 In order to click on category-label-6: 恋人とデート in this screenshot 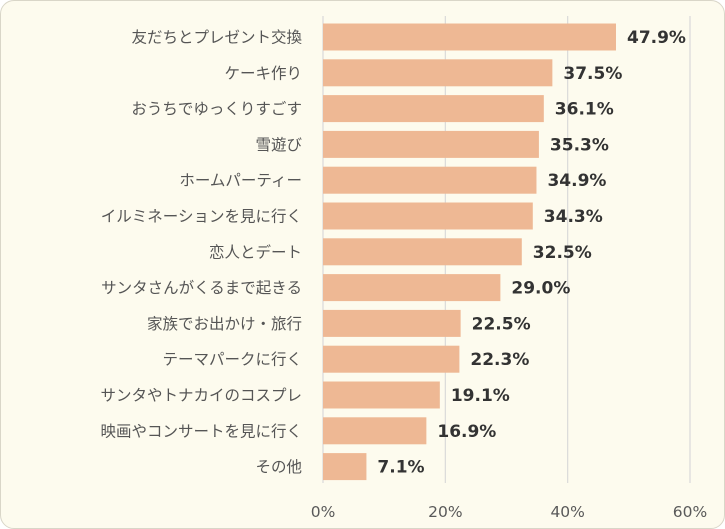, I will do `click(255, 251)`.